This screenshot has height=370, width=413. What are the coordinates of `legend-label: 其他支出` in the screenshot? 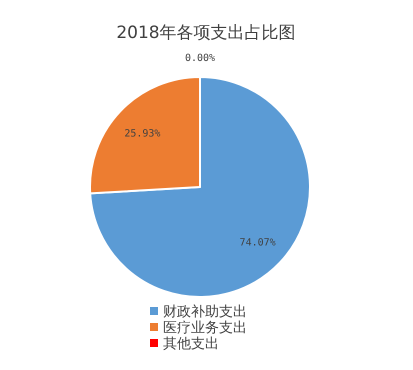 It's located at (191, 344).